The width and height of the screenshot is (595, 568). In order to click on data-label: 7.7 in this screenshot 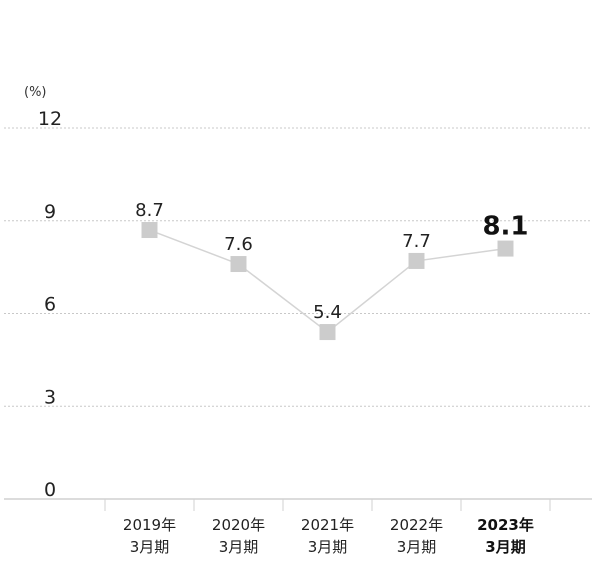, I will do `click(416, 241)`.